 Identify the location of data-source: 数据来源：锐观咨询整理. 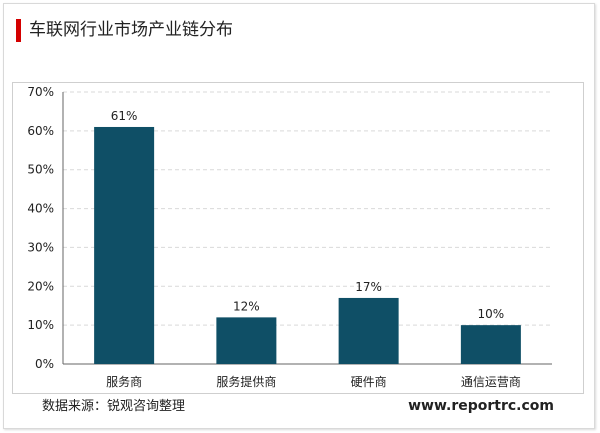
(114, 406).